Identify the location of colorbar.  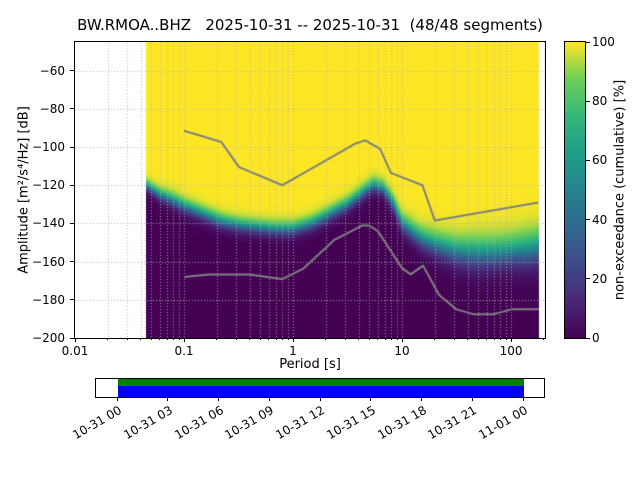
(575, 190).